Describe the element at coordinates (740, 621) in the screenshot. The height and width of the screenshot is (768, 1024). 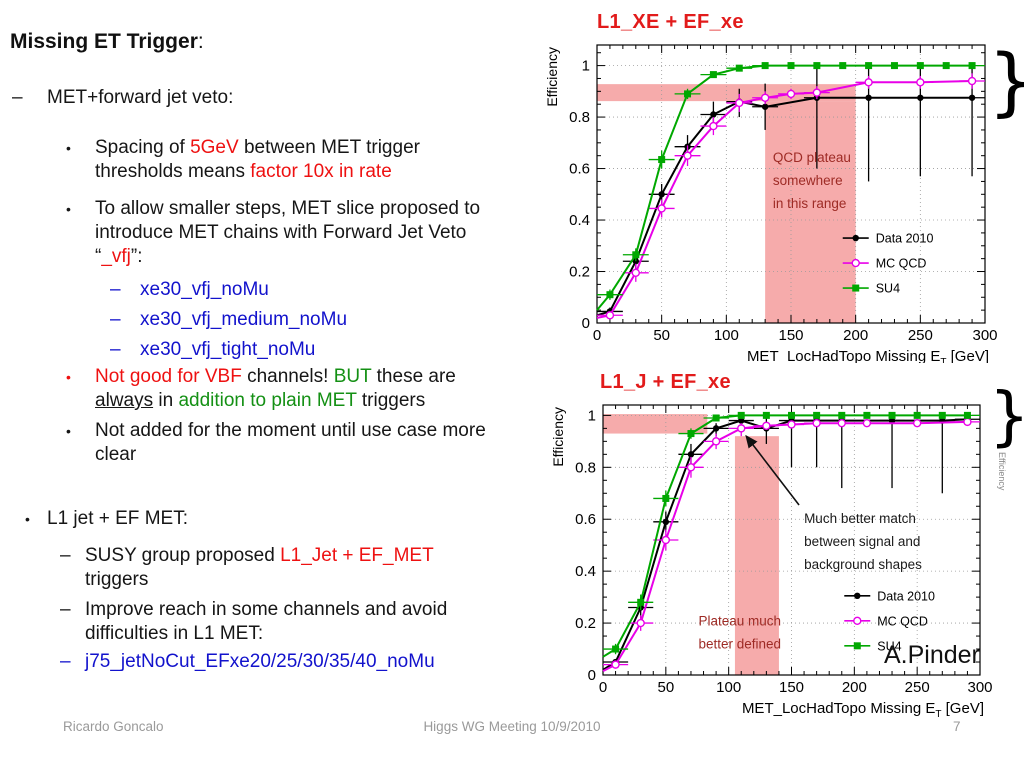
I see `svg-text: Plateau much` at that location.